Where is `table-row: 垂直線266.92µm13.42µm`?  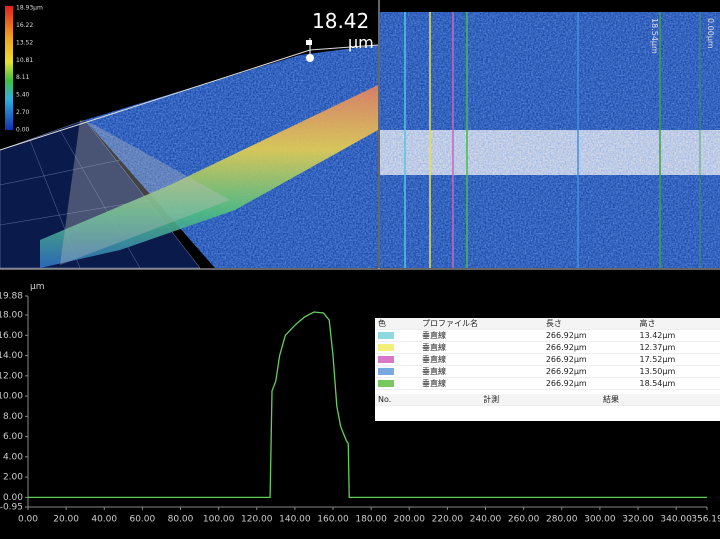
table-row: 垂直線266.92µm13.42µm is located at coordinates (547, 336).